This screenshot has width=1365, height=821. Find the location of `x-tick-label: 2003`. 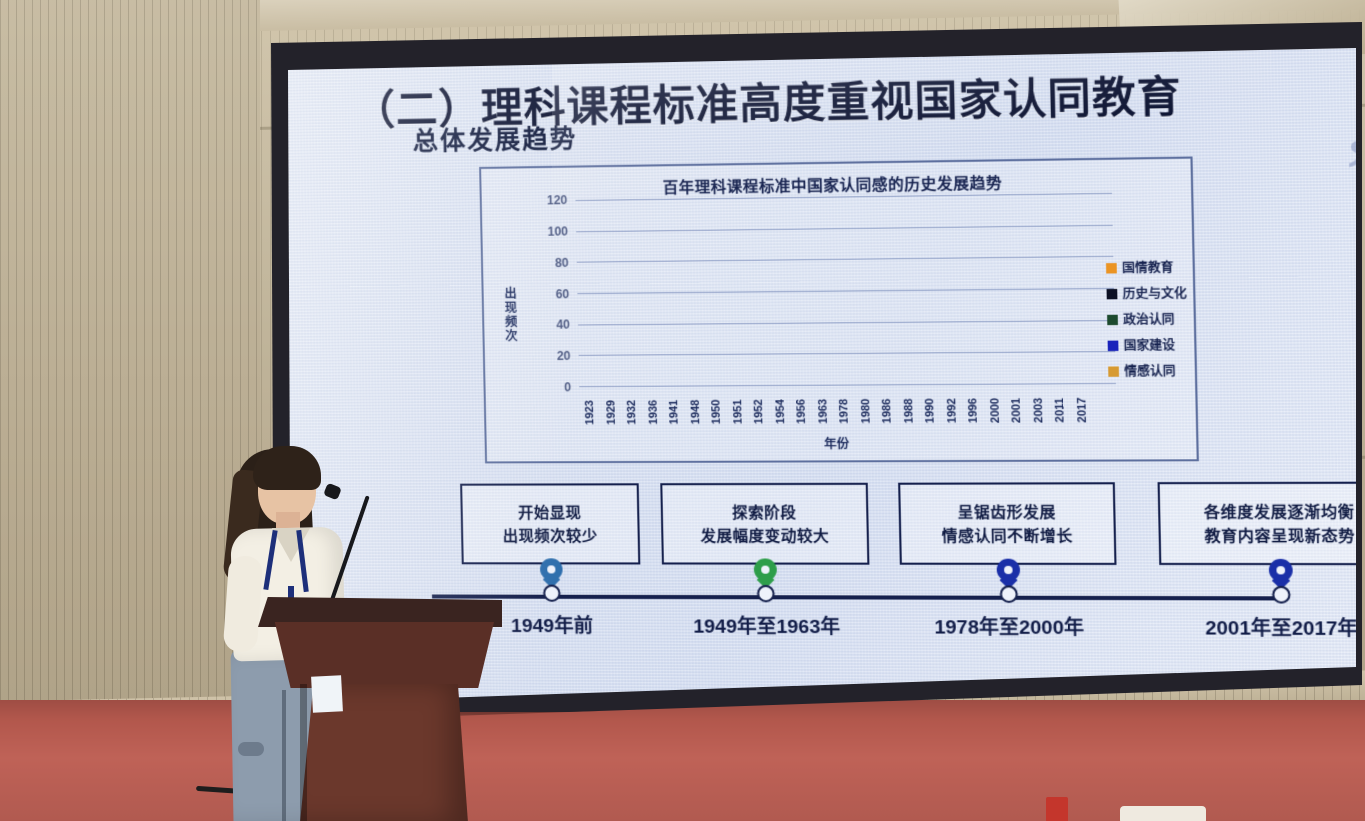

x-tick-label: 2003 is located at coordinates (1039, 410).